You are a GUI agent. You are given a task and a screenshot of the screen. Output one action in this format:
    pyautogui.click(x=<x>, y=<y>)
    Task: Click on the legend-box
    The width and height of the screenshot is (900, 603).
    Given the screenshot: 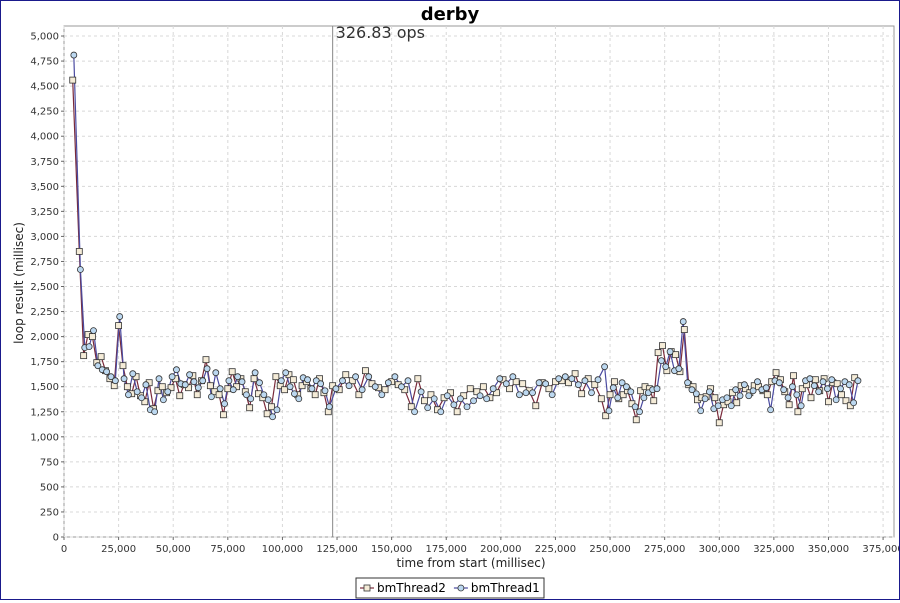 What is the action you would take?
    pyautogui.click(x=450, y=588)
    